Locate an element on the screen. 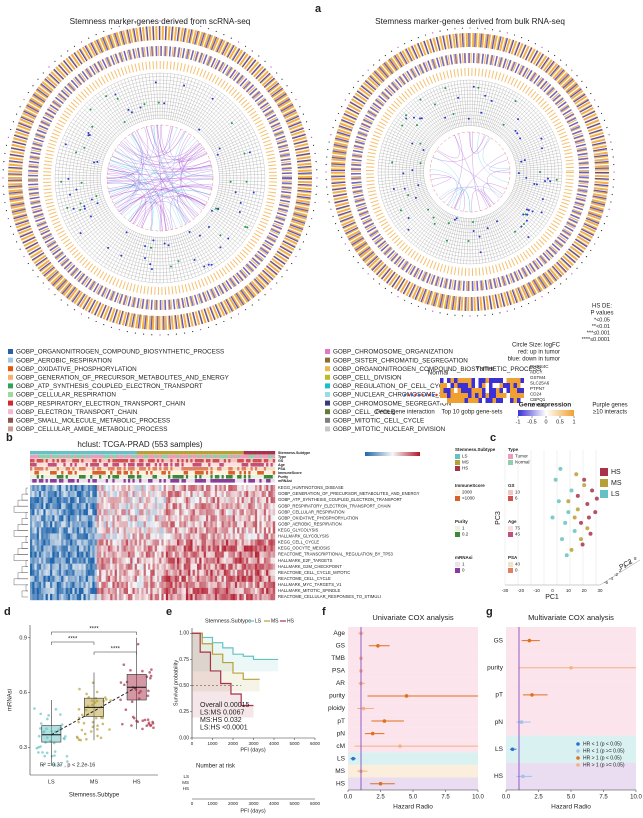 This screenshot has height=818, width=643. point is located at coordinates (558, 501).